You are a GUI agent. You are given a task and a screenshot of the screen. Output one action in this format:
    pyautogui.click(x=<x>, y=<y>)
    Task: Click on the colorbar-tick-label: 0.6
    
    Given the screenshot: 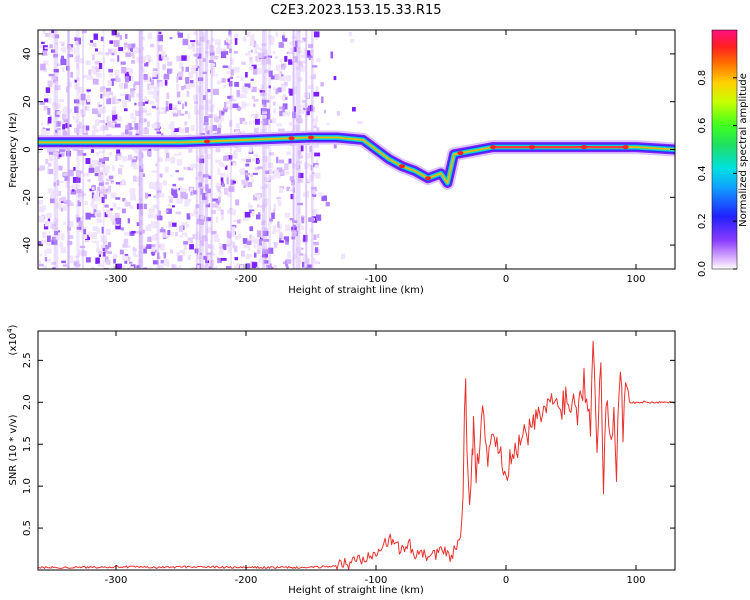 What is the action you would take?
    pyautogui.click(x=702, y=126)
    